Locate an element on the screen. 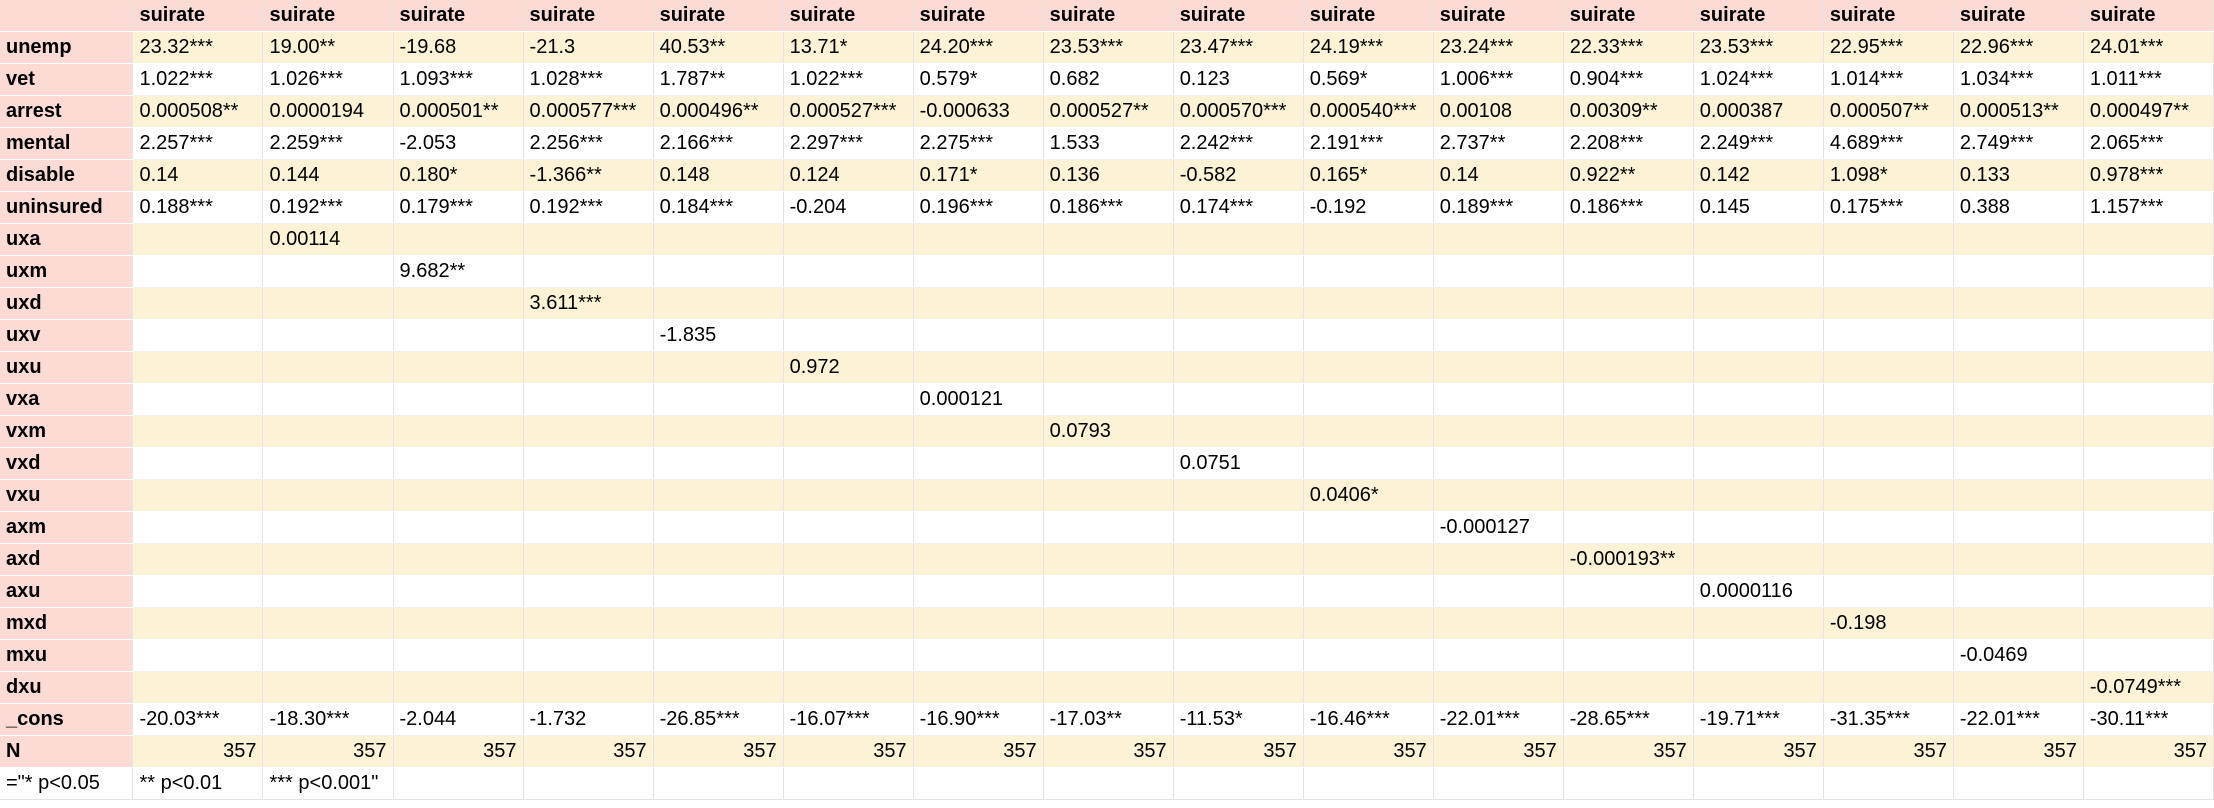 The height and width of the screenshot is (808, 2214). data-cell: 0.136 is located at coordinates (1108, 175).